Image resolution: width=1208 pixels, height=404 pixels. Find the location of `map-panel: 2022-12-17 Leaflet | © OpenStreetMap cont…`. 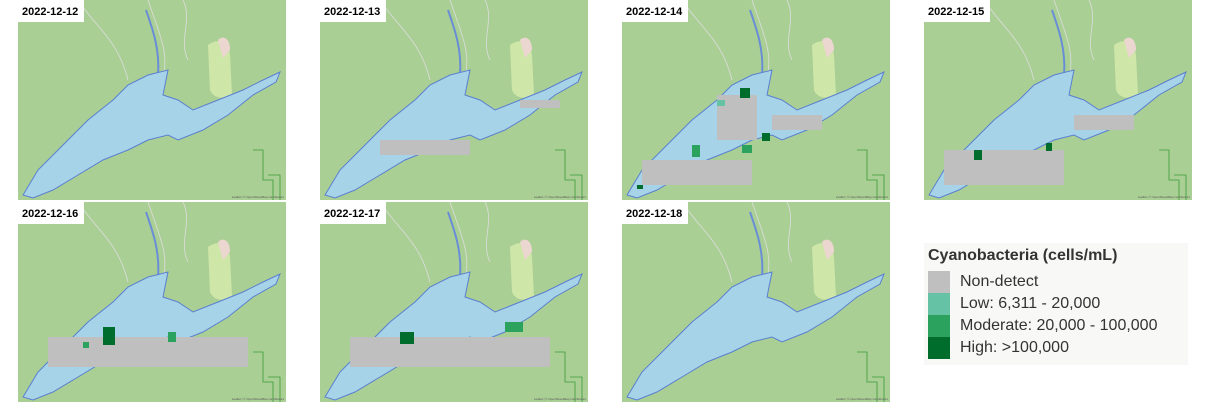

map-panel: 2022-12-17 Leaflet | © OpenStreetMap cont… is located at coordinates (454, 302).